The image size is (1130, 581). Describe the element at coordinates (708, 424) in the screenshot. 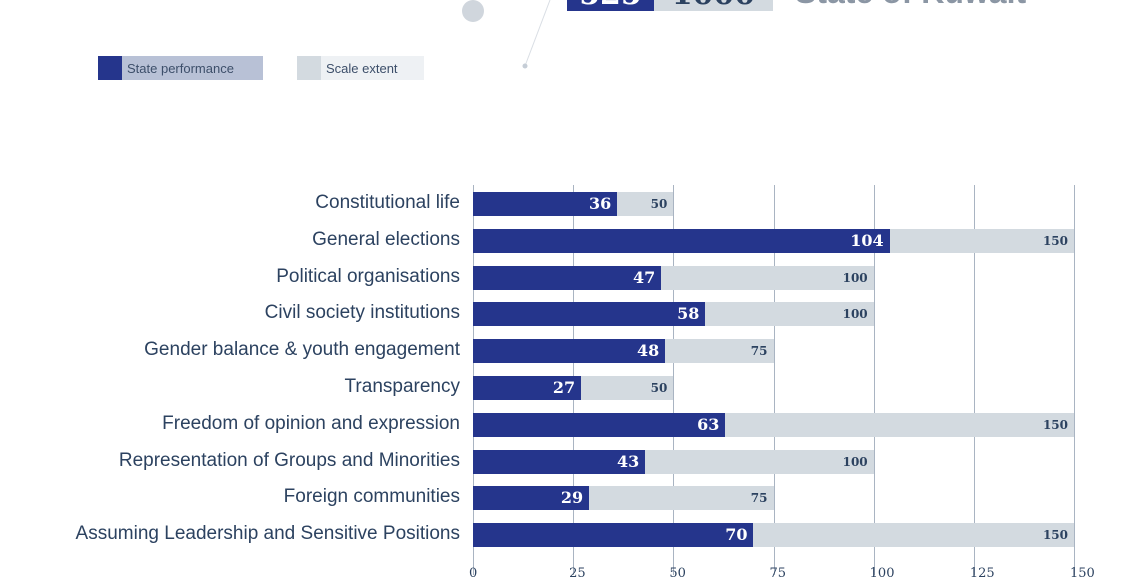

I see `performance-value: 63` at that location.